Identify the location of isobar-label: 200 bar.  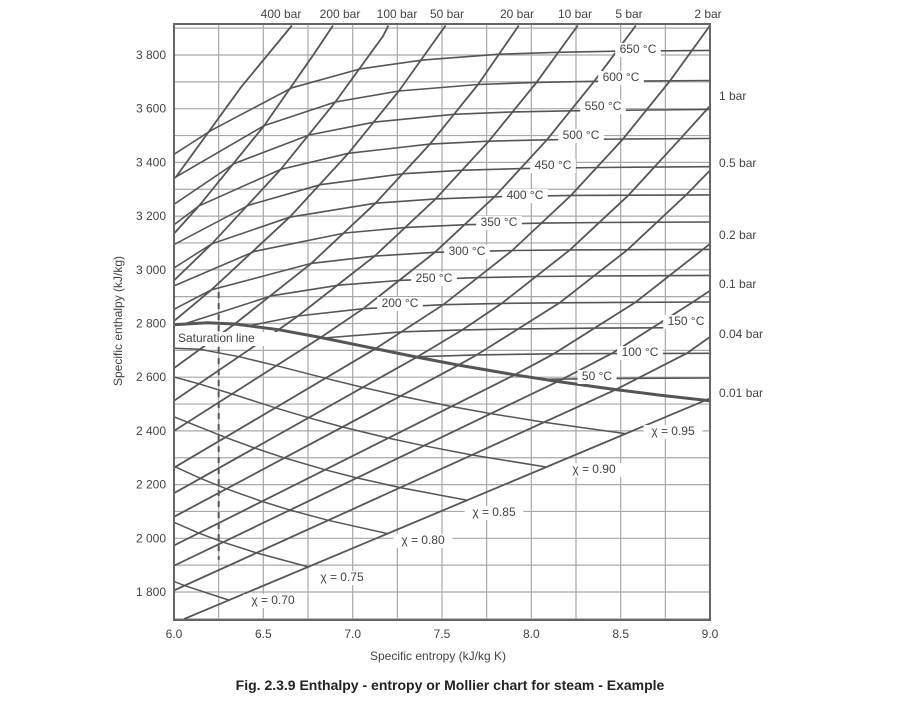
(340, 14).